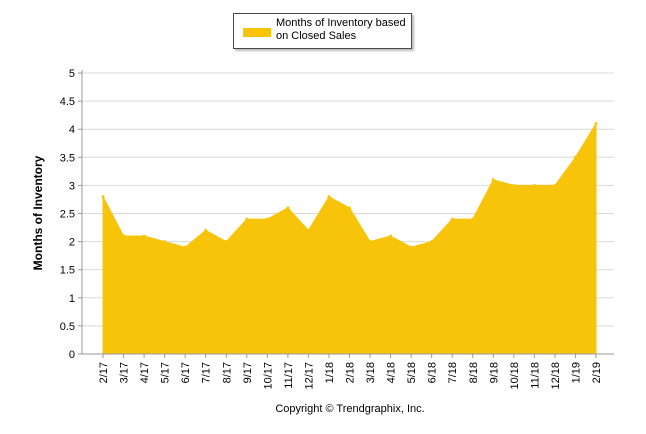  I want to click on x-tick-label: 1/18, so click(330, 372).